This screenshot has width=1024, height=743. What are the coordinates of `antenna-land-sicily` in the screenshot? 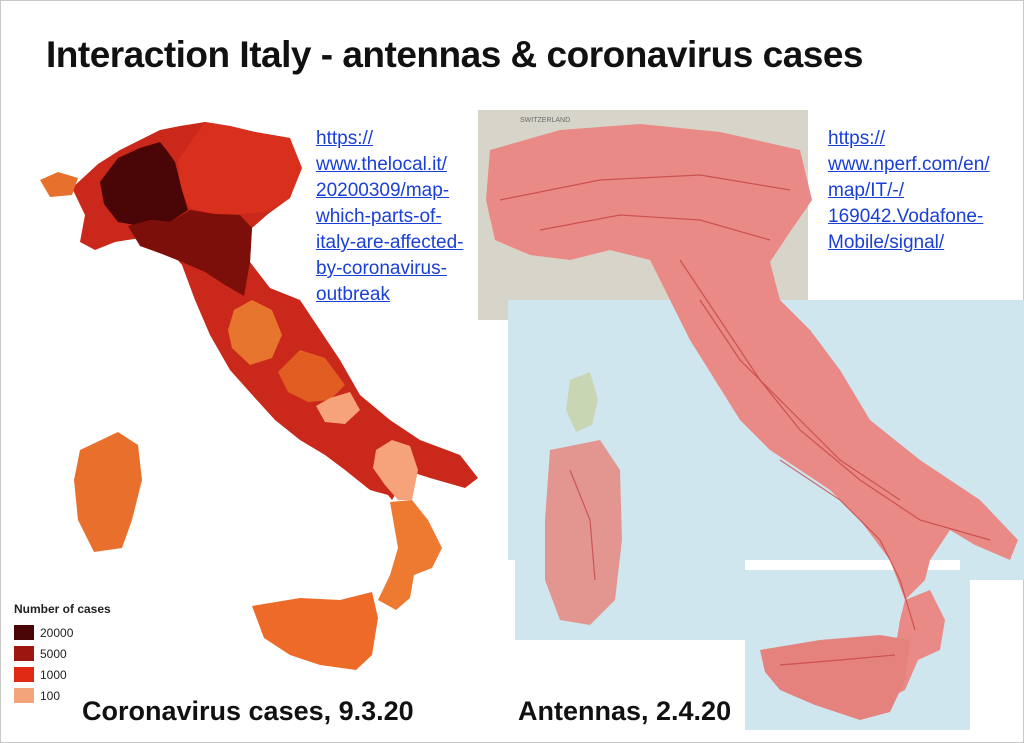 It's located at (835, 677).